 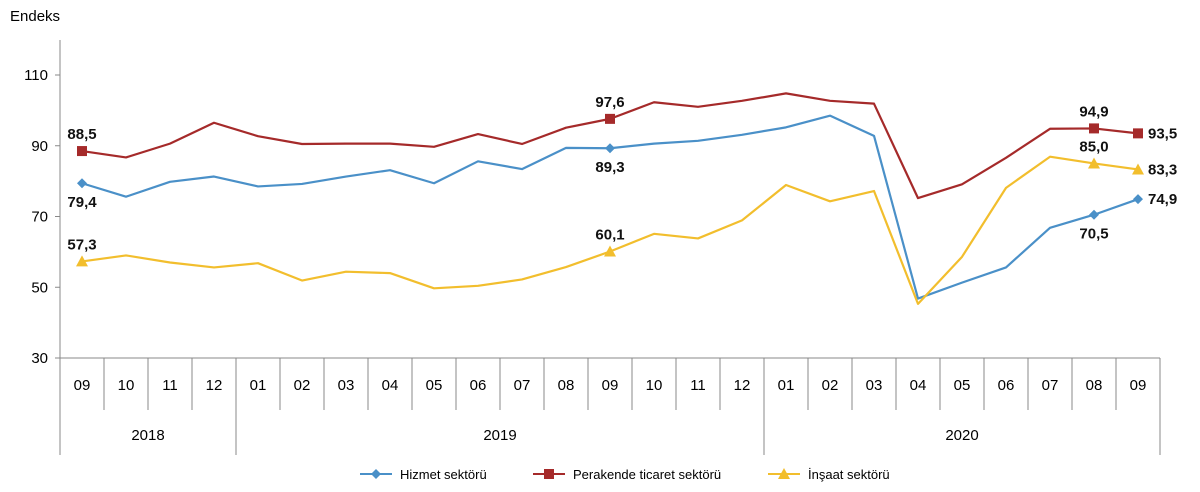 What do you see at coordinates (647, 474) in the screenshot?
I see `legend-label: Perakende ticaret sektörü` at bounding box center [647, 474].